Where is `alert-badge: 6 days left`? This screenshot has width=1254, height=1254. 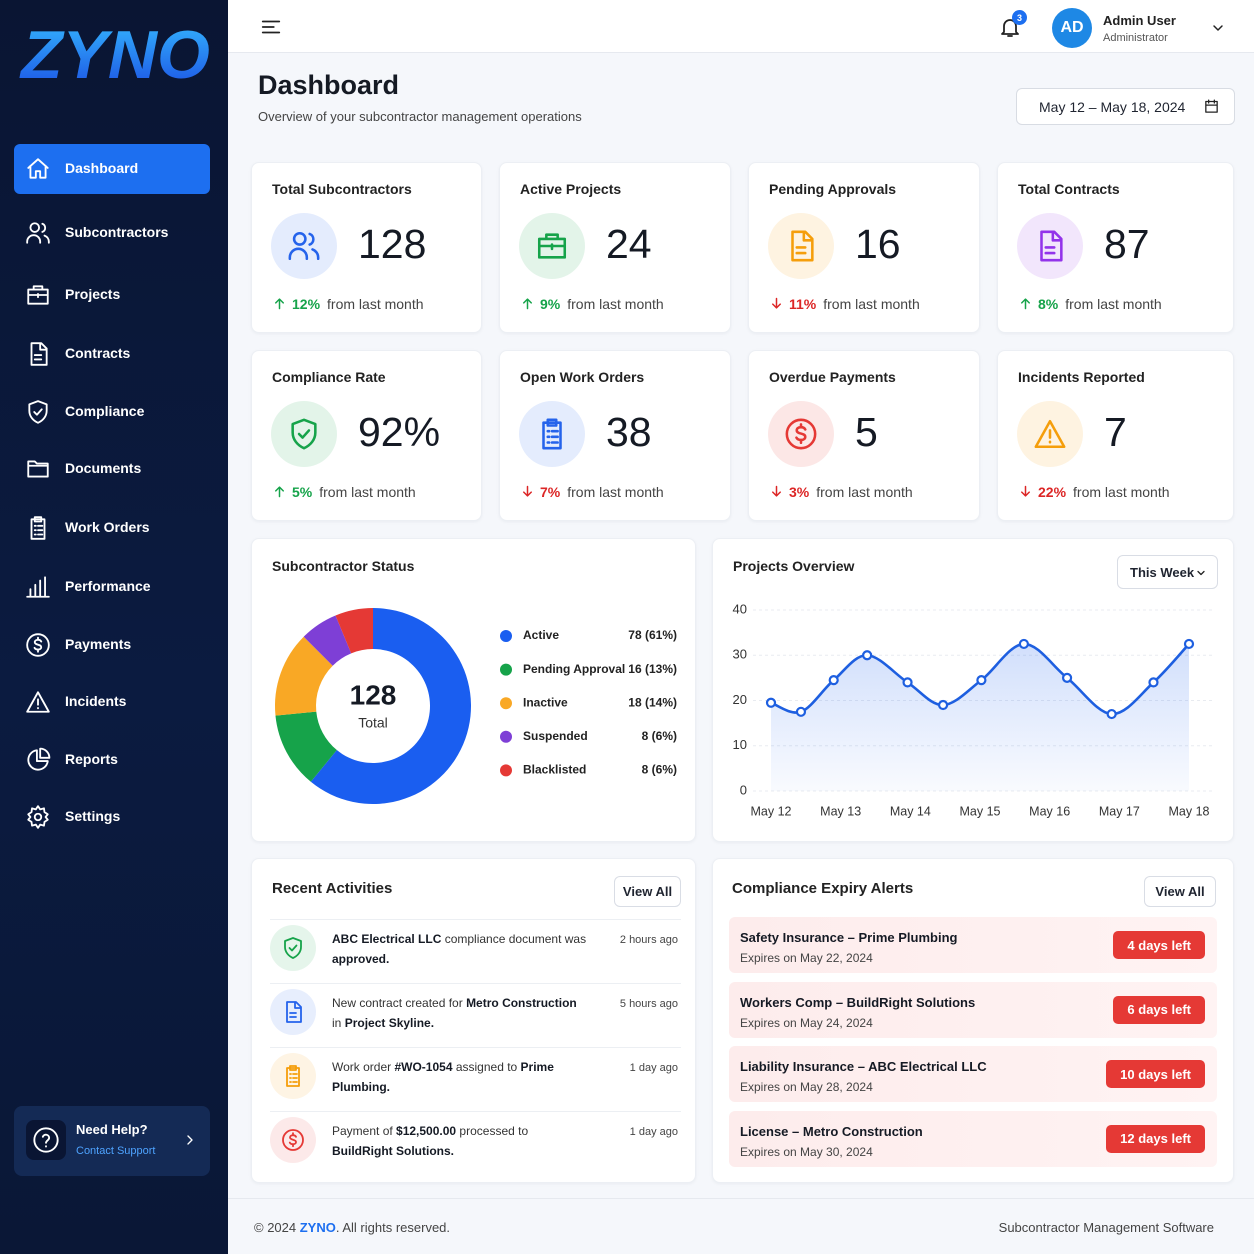
alert-badge: 6 days left is located at coordinates (1159, 1009).